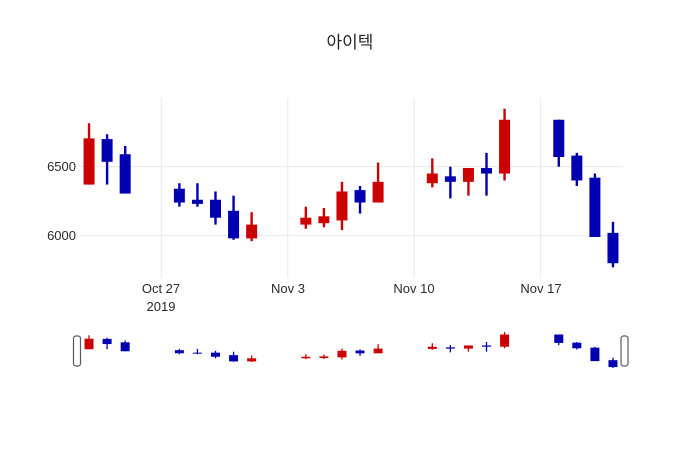 This screenshot has width=700, height=450. What do you see at coordinates (288, 288) in the screenshot?
I see `x-axis-tick-label: Nov 3` at bounding box center [288, 288].